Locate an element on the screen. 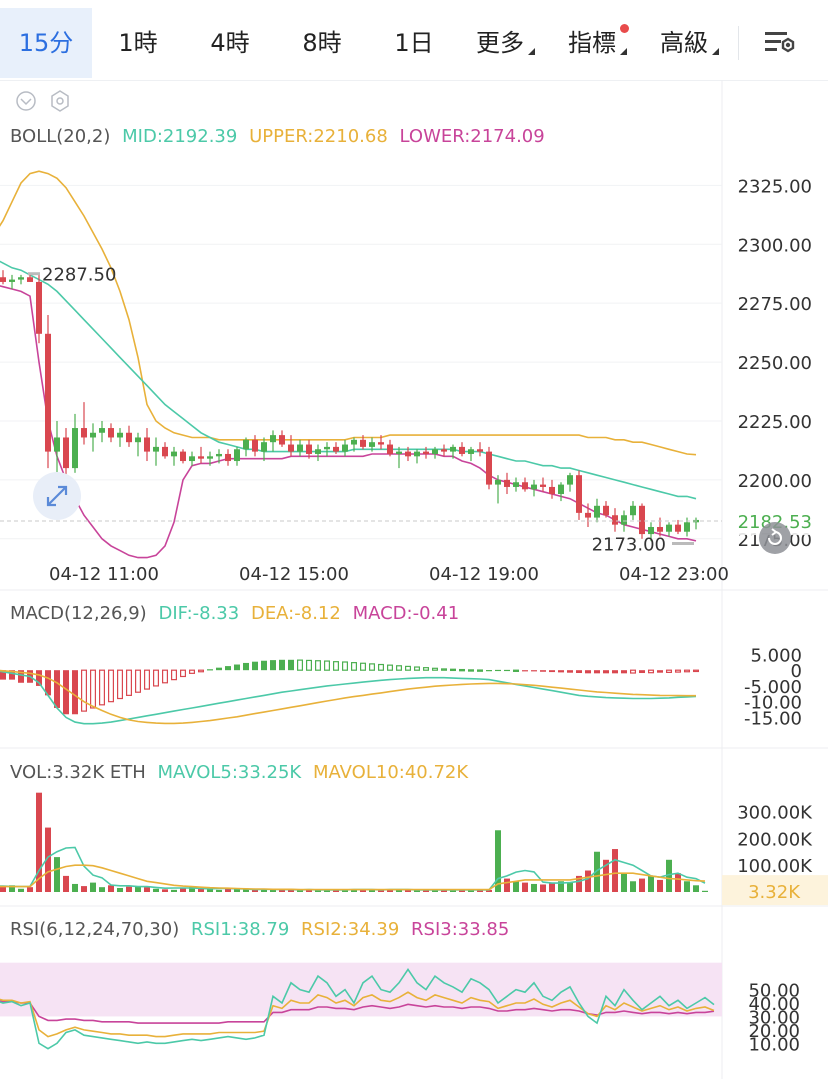 The height and width of the screenshot is (1079, 828). rsi1-line is located at coordinates (357, 1008).